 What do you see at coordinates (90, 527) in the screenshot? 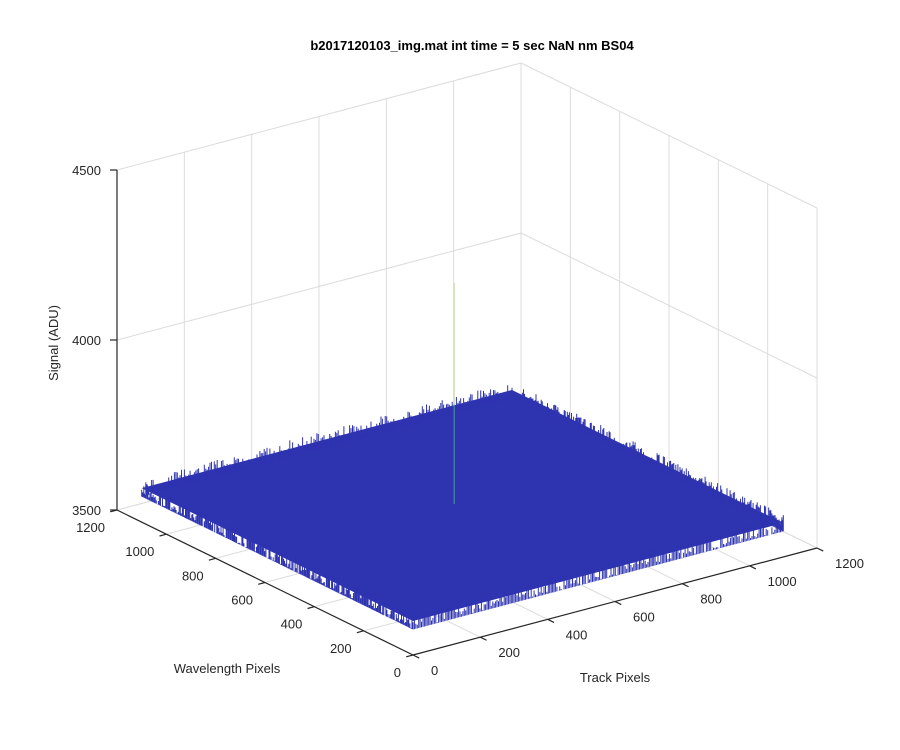
I see `y-tick-label: 1200` at bounding box center [90, 527].